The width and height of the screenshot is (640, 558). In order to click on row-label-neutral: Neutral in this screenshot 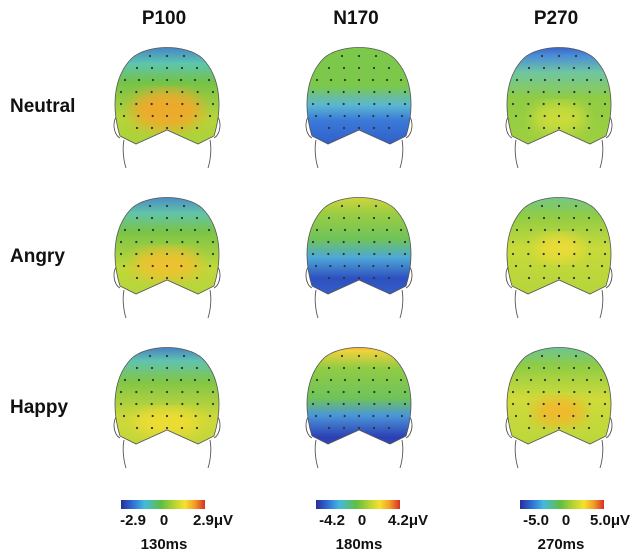, I will do `click(43, 106)`.